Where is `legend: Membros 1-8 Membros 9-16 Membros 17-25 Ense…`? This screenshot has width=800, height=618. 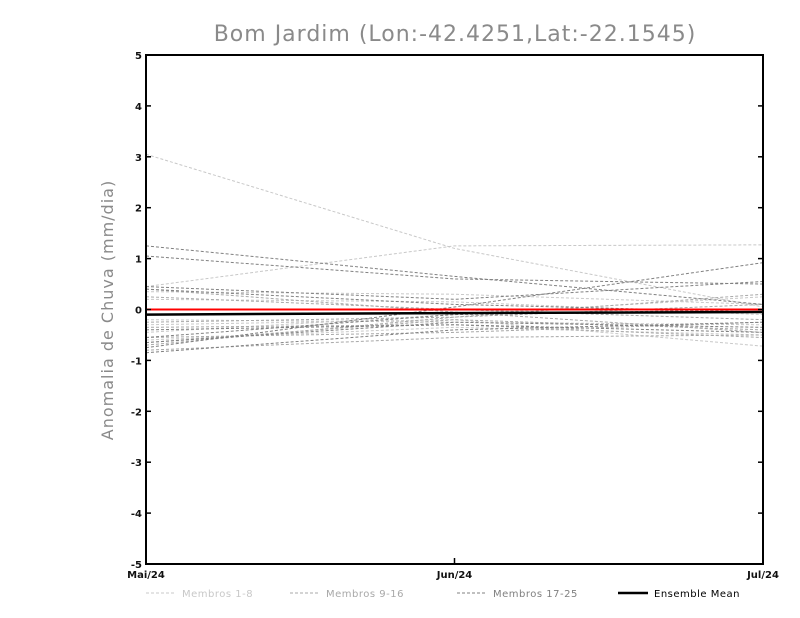 legend: Membros 1-8 Membros 9-16 Membros 17-25 Ense… is located at coordinates (443, 594).